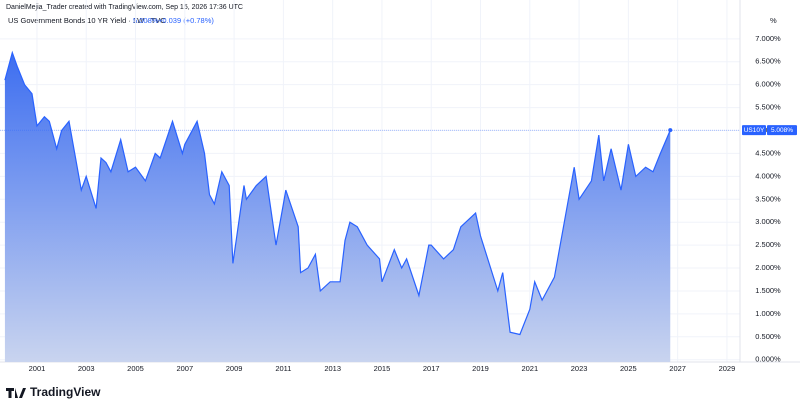 This screenshot has width=800, height=406. I want to click on brand: TradingView, so click(65, 392).